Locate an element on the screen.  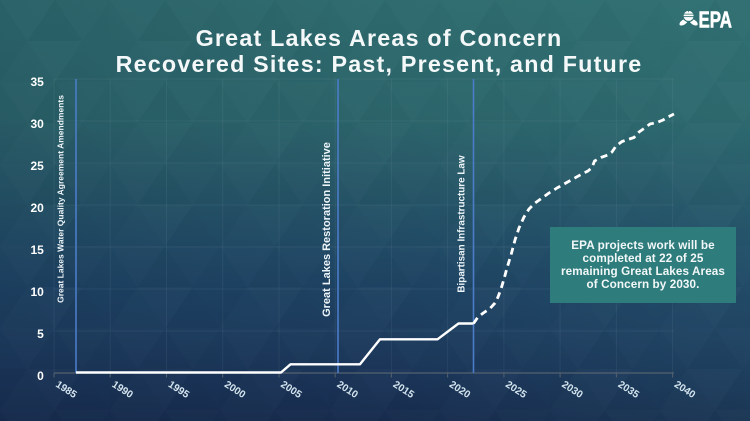
svg-text: 2010 is located at coordinates (347, 390).